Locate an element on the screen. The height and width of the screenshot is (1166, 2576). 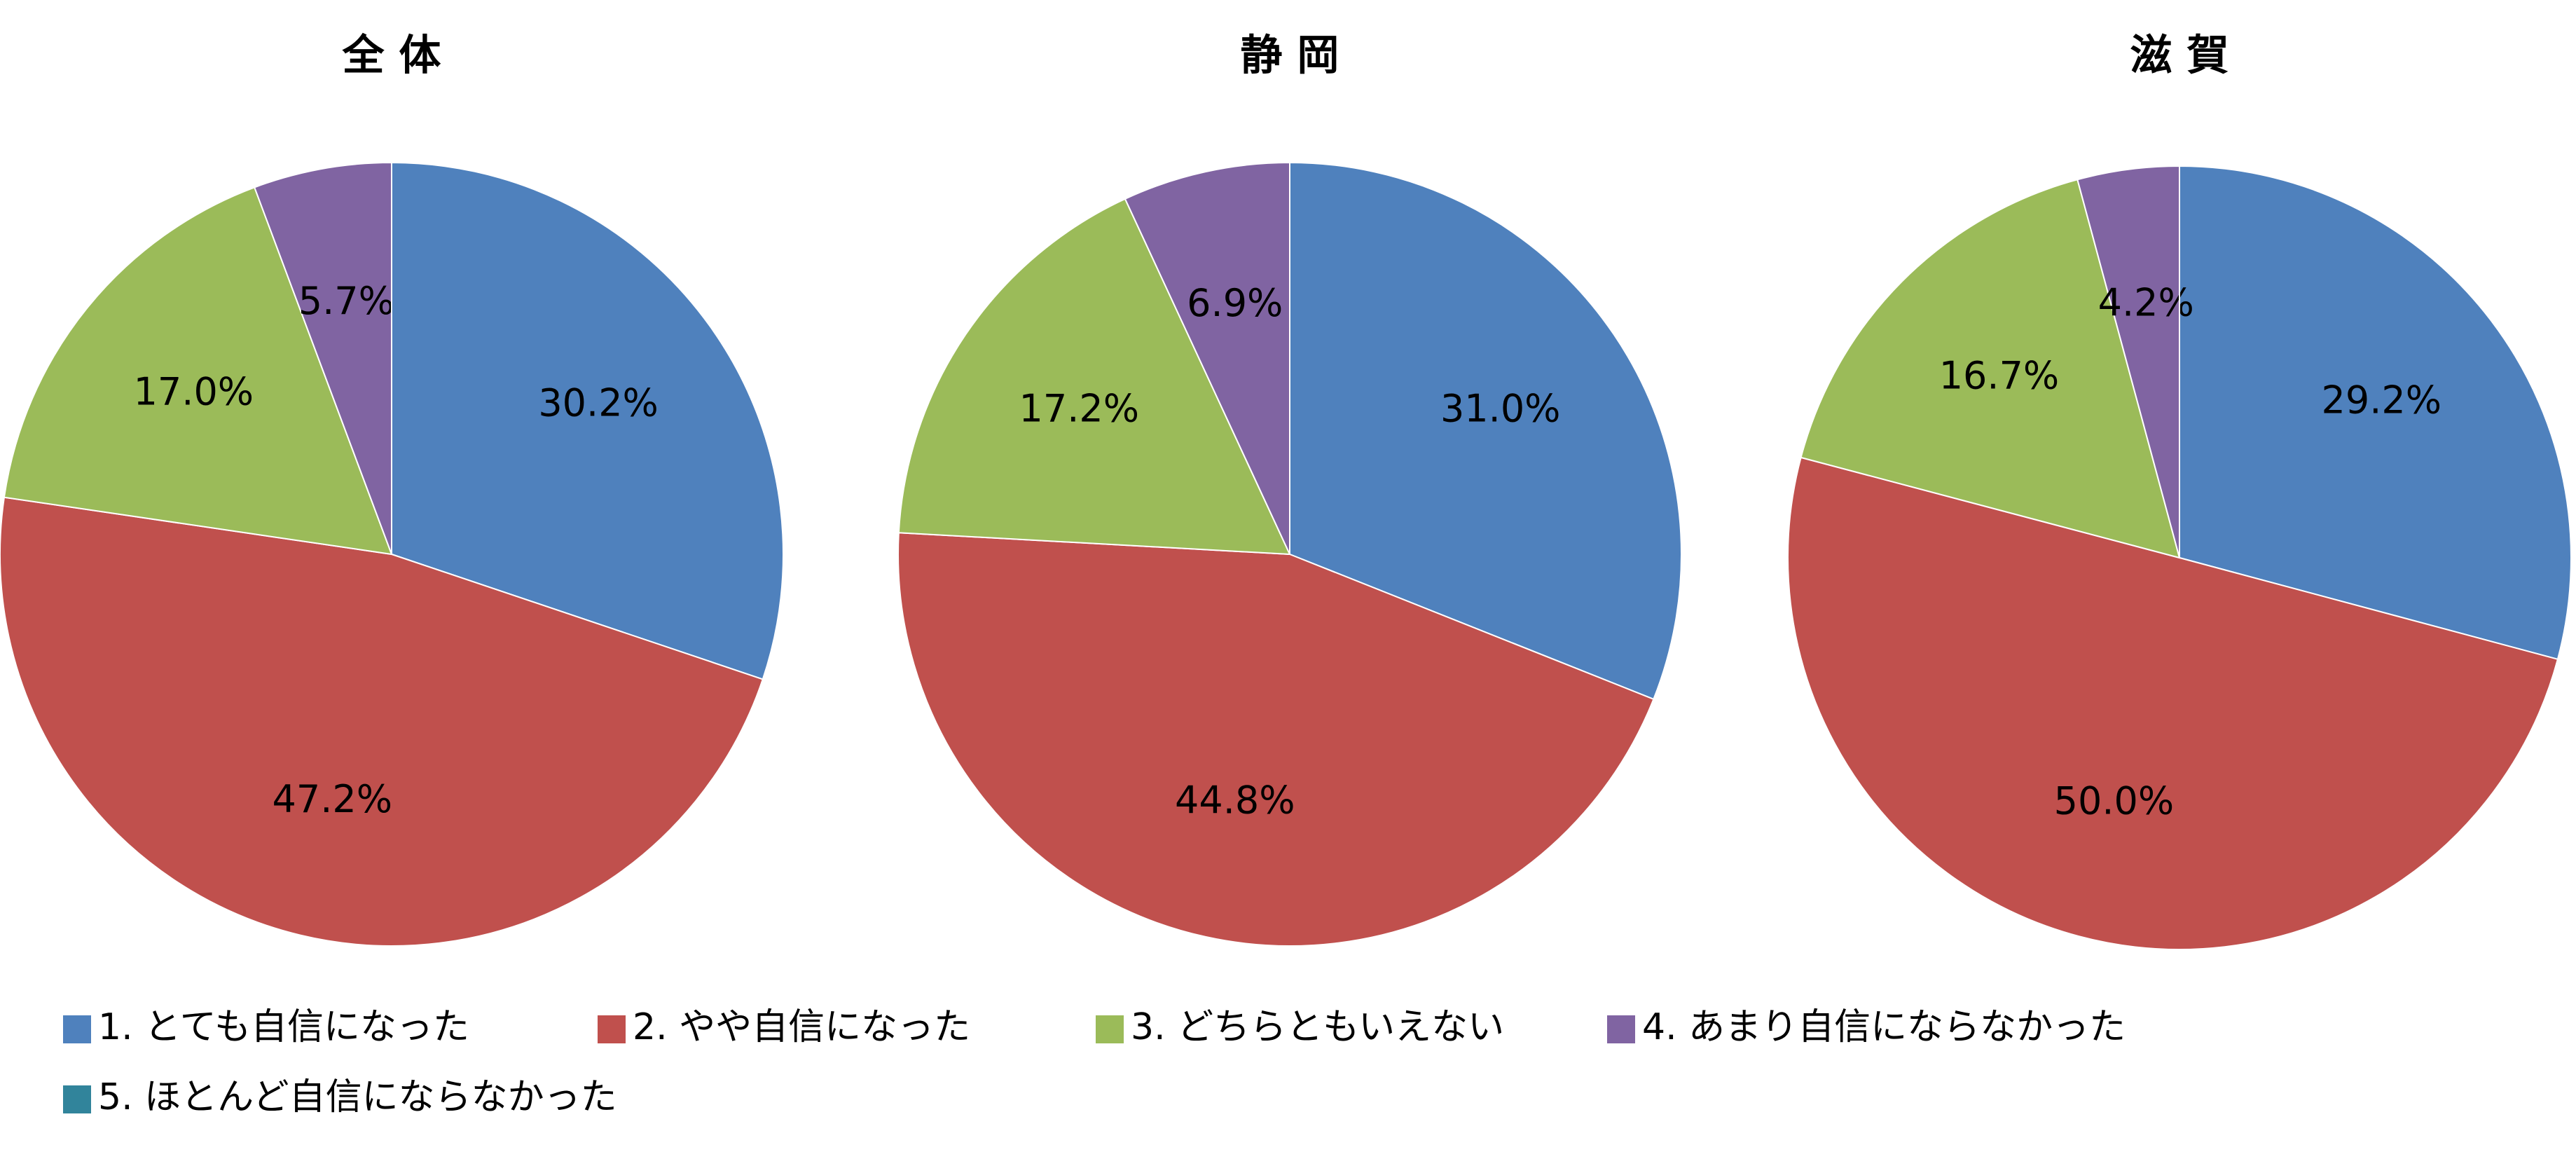
data-label: 4.2% is located at coordinates (2146, 302).